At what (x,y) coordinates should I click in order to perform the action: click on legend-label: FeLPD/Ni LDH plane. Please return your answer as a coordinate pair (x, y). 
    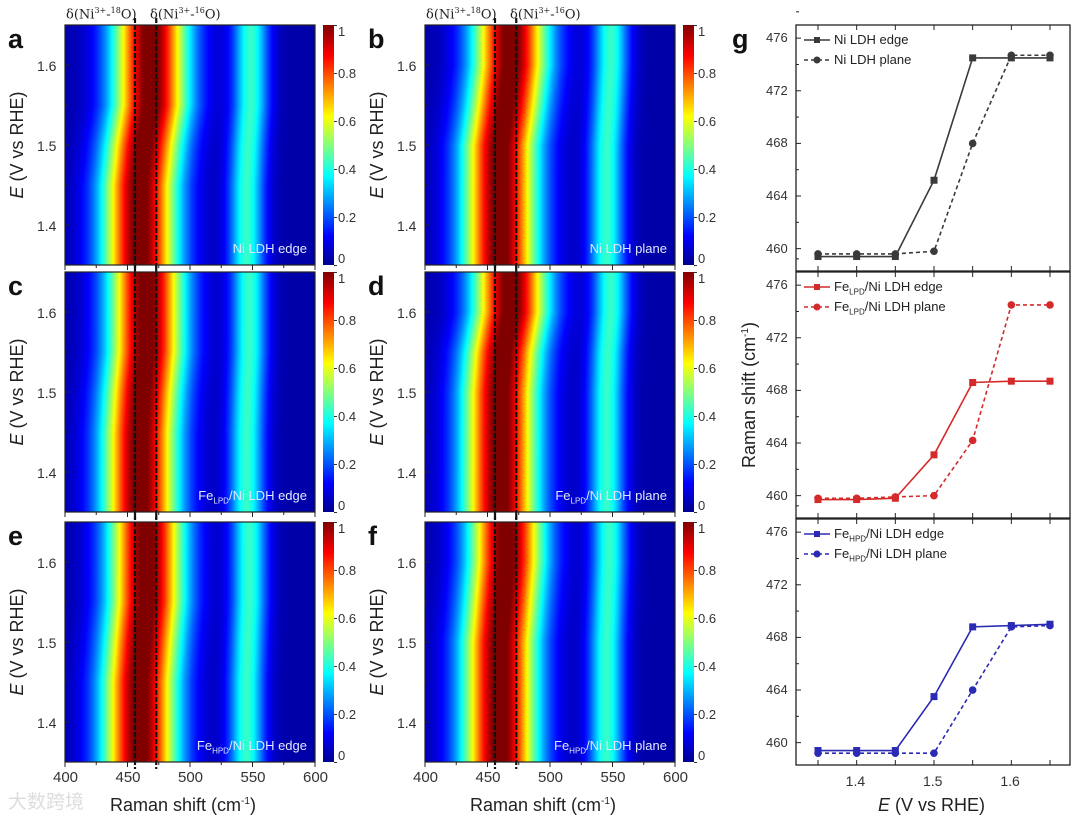
    Looking at the image, I should click on (890, 308).